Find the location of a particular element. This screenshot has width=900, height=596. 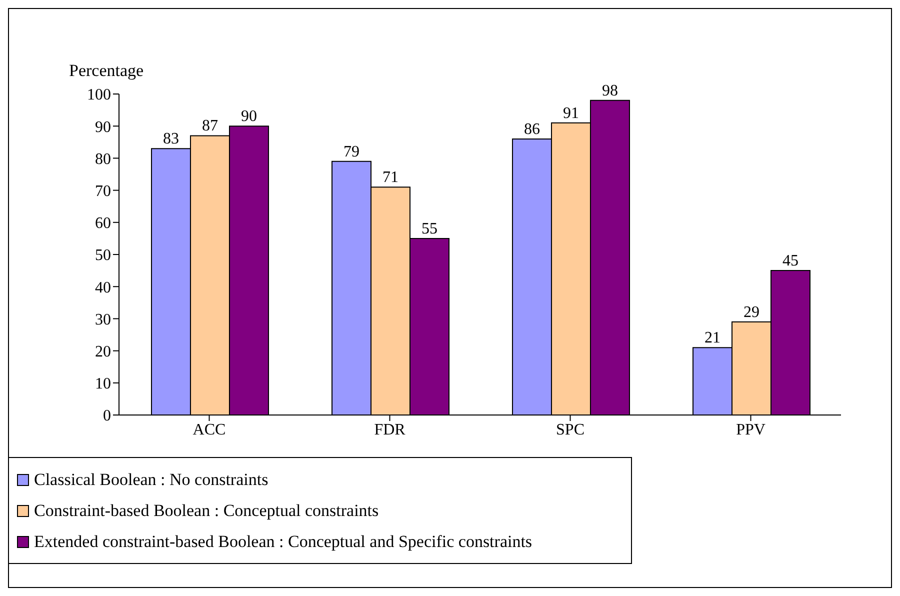

data-label: 83 is located at coordinates (170, 139).